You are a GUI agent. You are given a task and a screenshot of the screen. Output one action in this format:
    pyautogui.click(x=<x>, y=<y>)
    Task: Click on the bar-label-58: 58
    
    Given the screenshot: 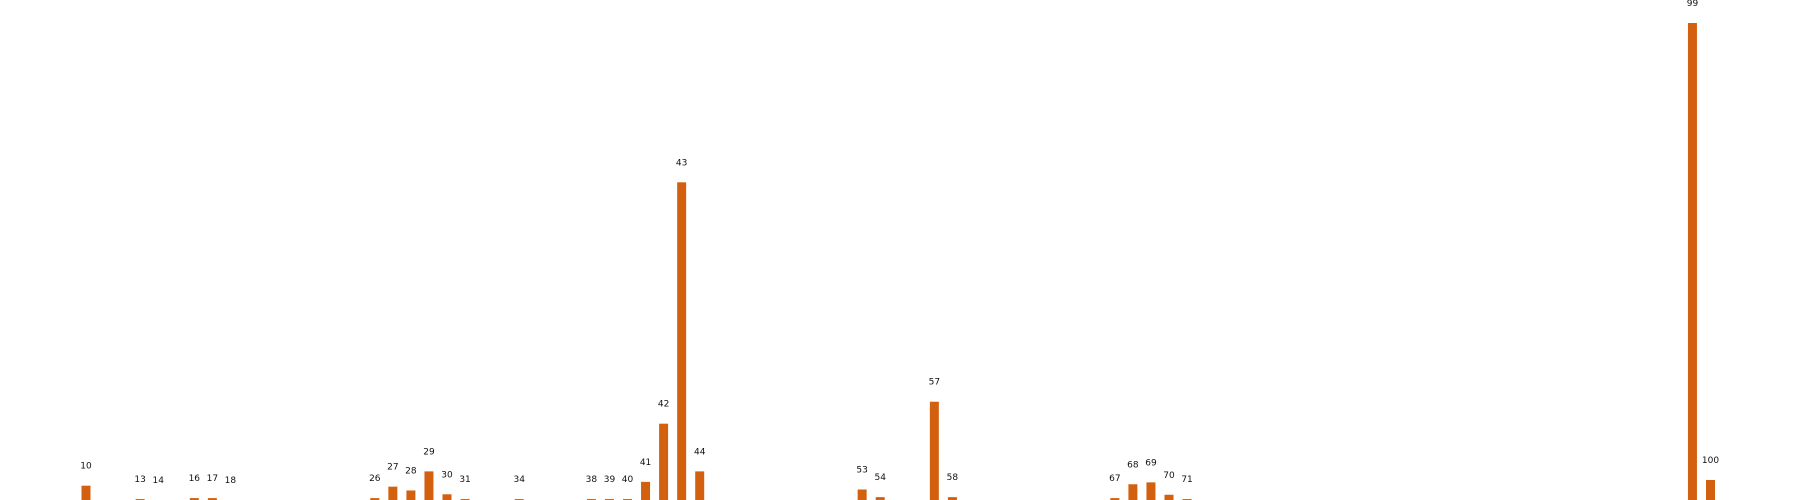 What is the action you would take?
    pyautogui.click(x=953, y=478)
    